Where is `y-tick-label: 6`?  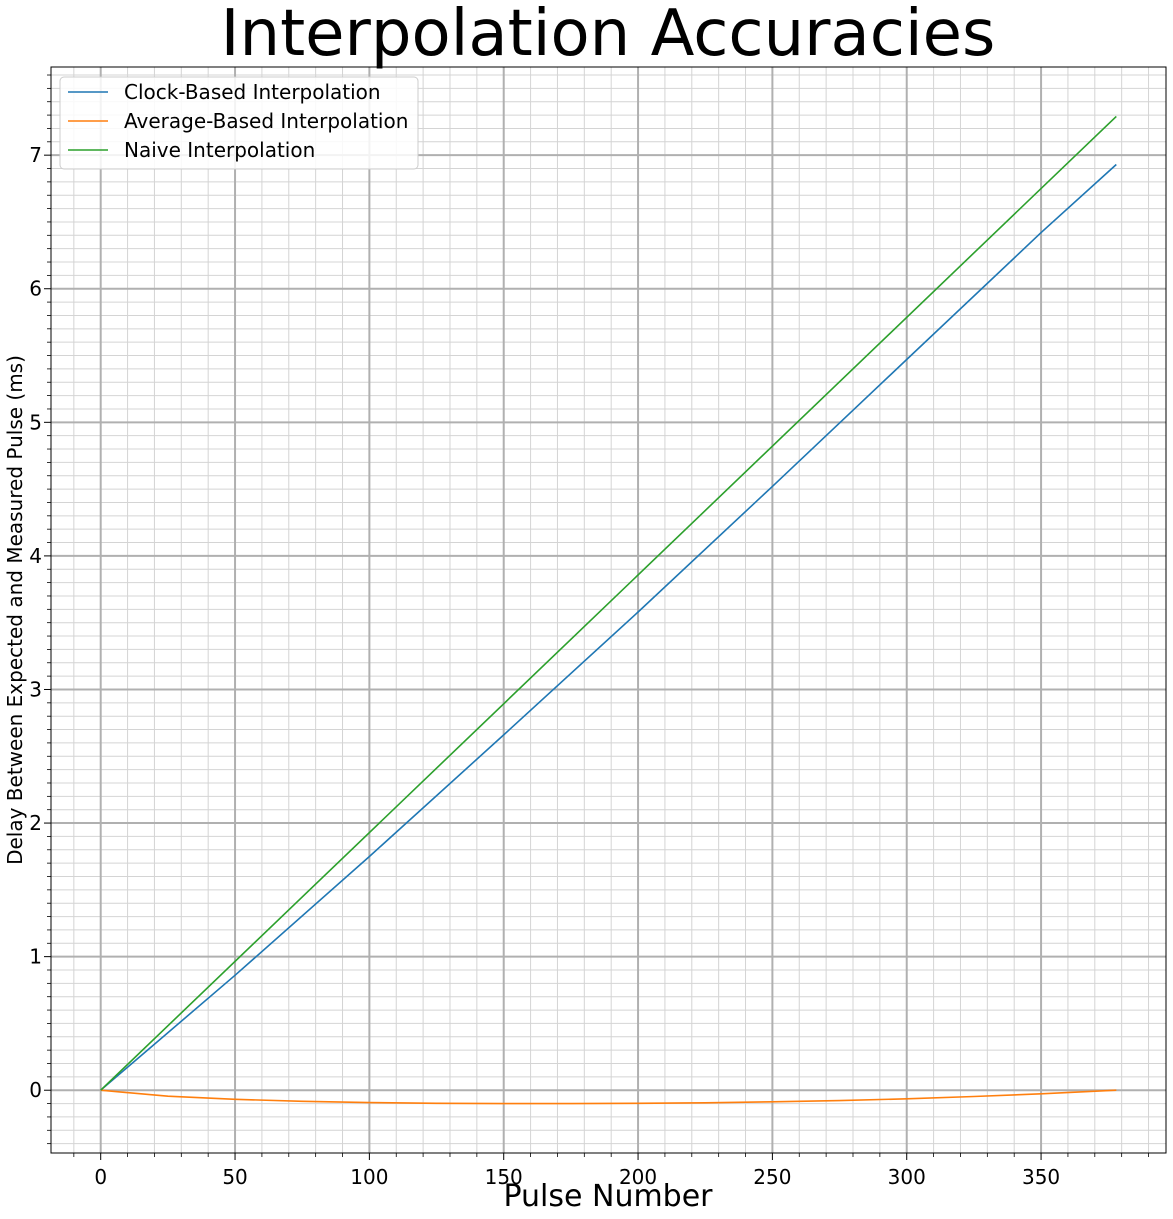
y-tick-label: 6 is located at coordinates (35, 289).